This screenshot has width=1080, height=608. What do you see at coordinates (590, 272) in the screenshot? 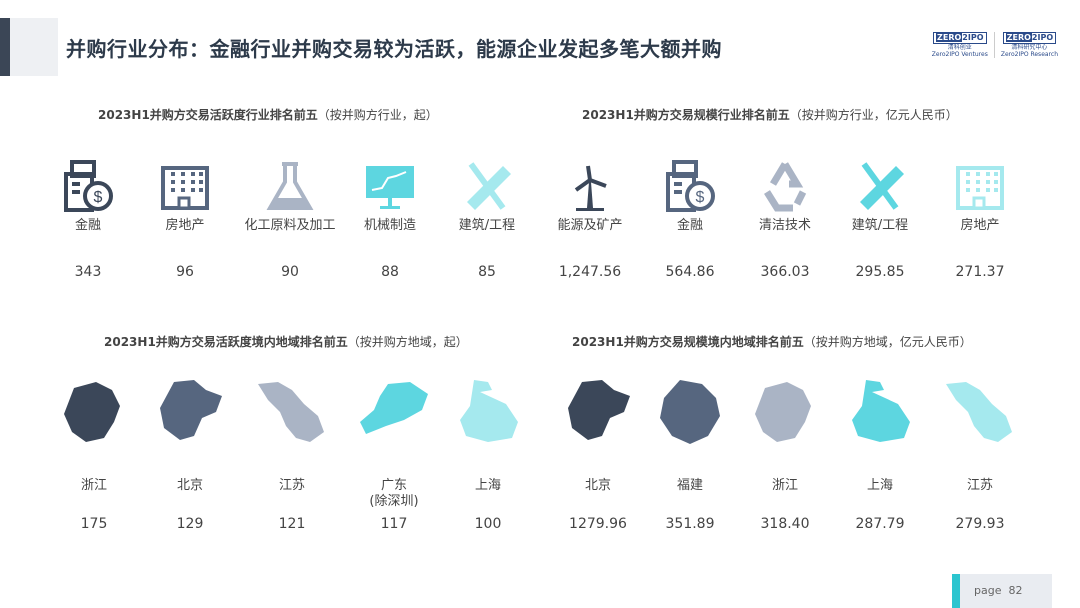
I see `item-value: 1,247.56` at bounding box center [590, 272].